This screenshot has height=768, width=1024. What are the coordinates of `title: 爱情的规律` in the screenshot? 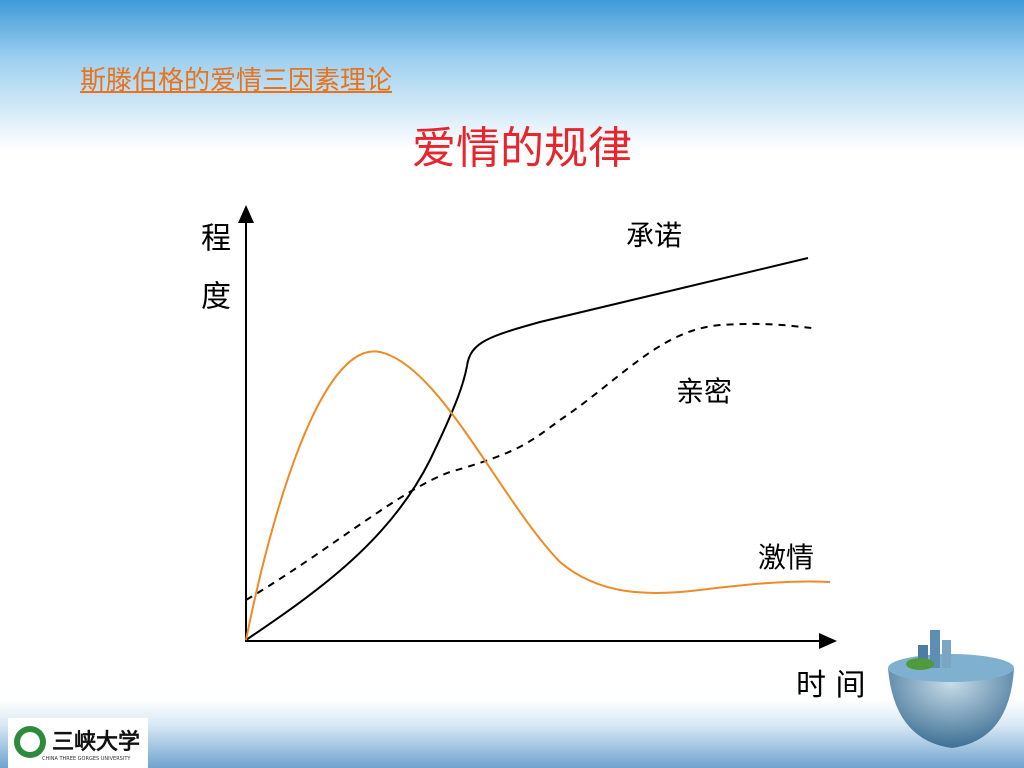 It's located at (522, 148).